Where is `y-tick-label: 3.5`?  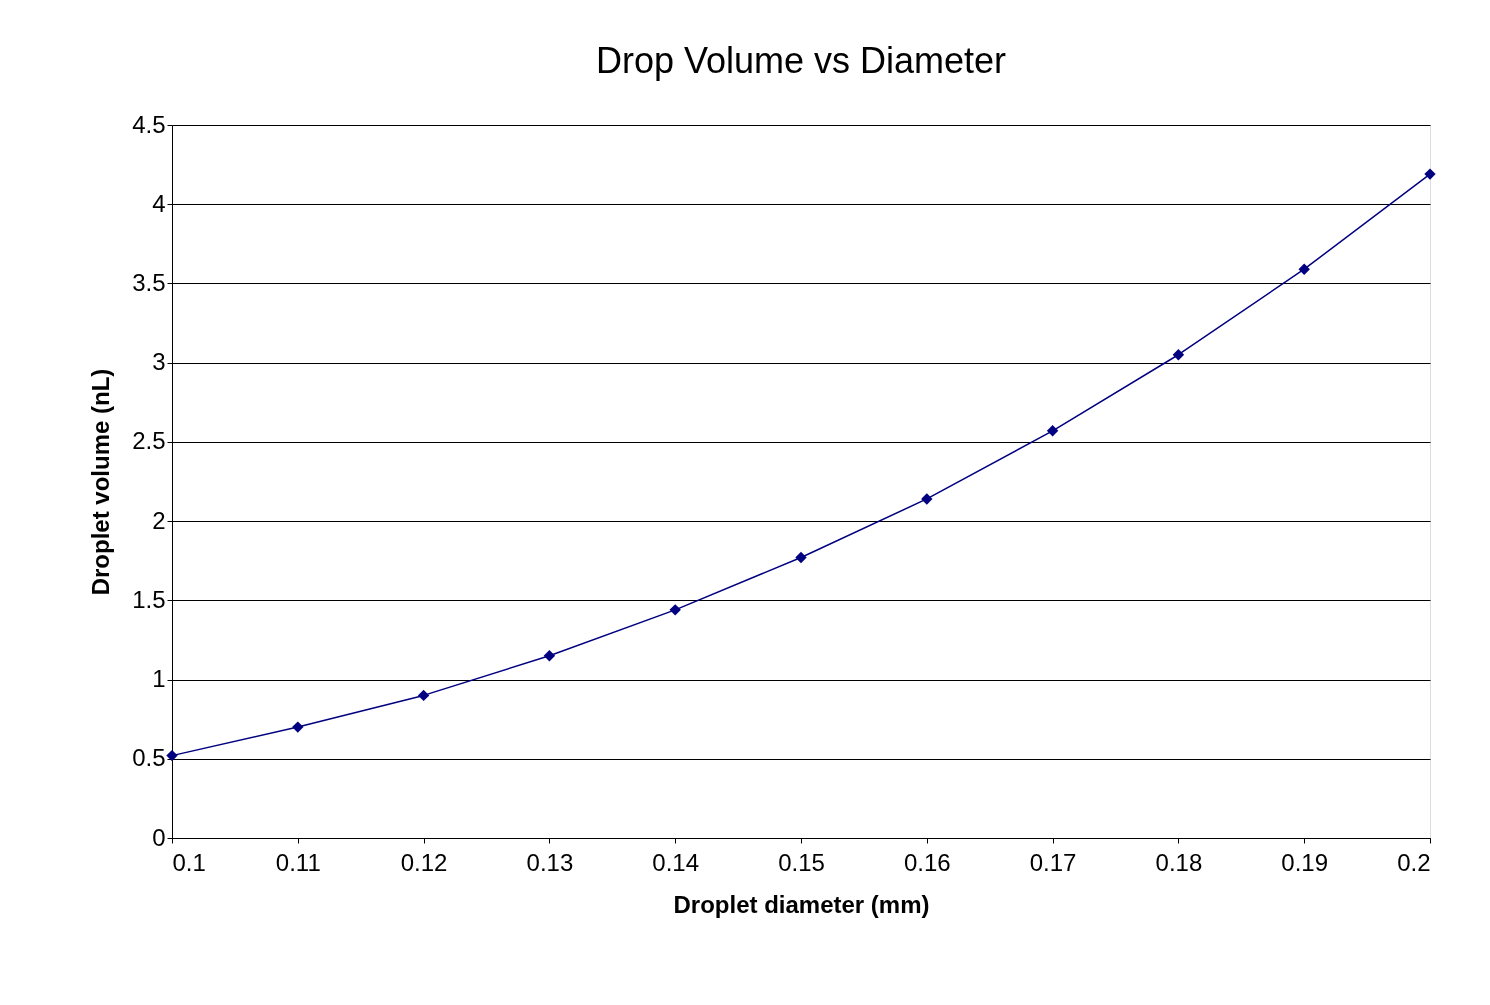
y-tick-label: 3.5 is located at coordinates (149, 282).